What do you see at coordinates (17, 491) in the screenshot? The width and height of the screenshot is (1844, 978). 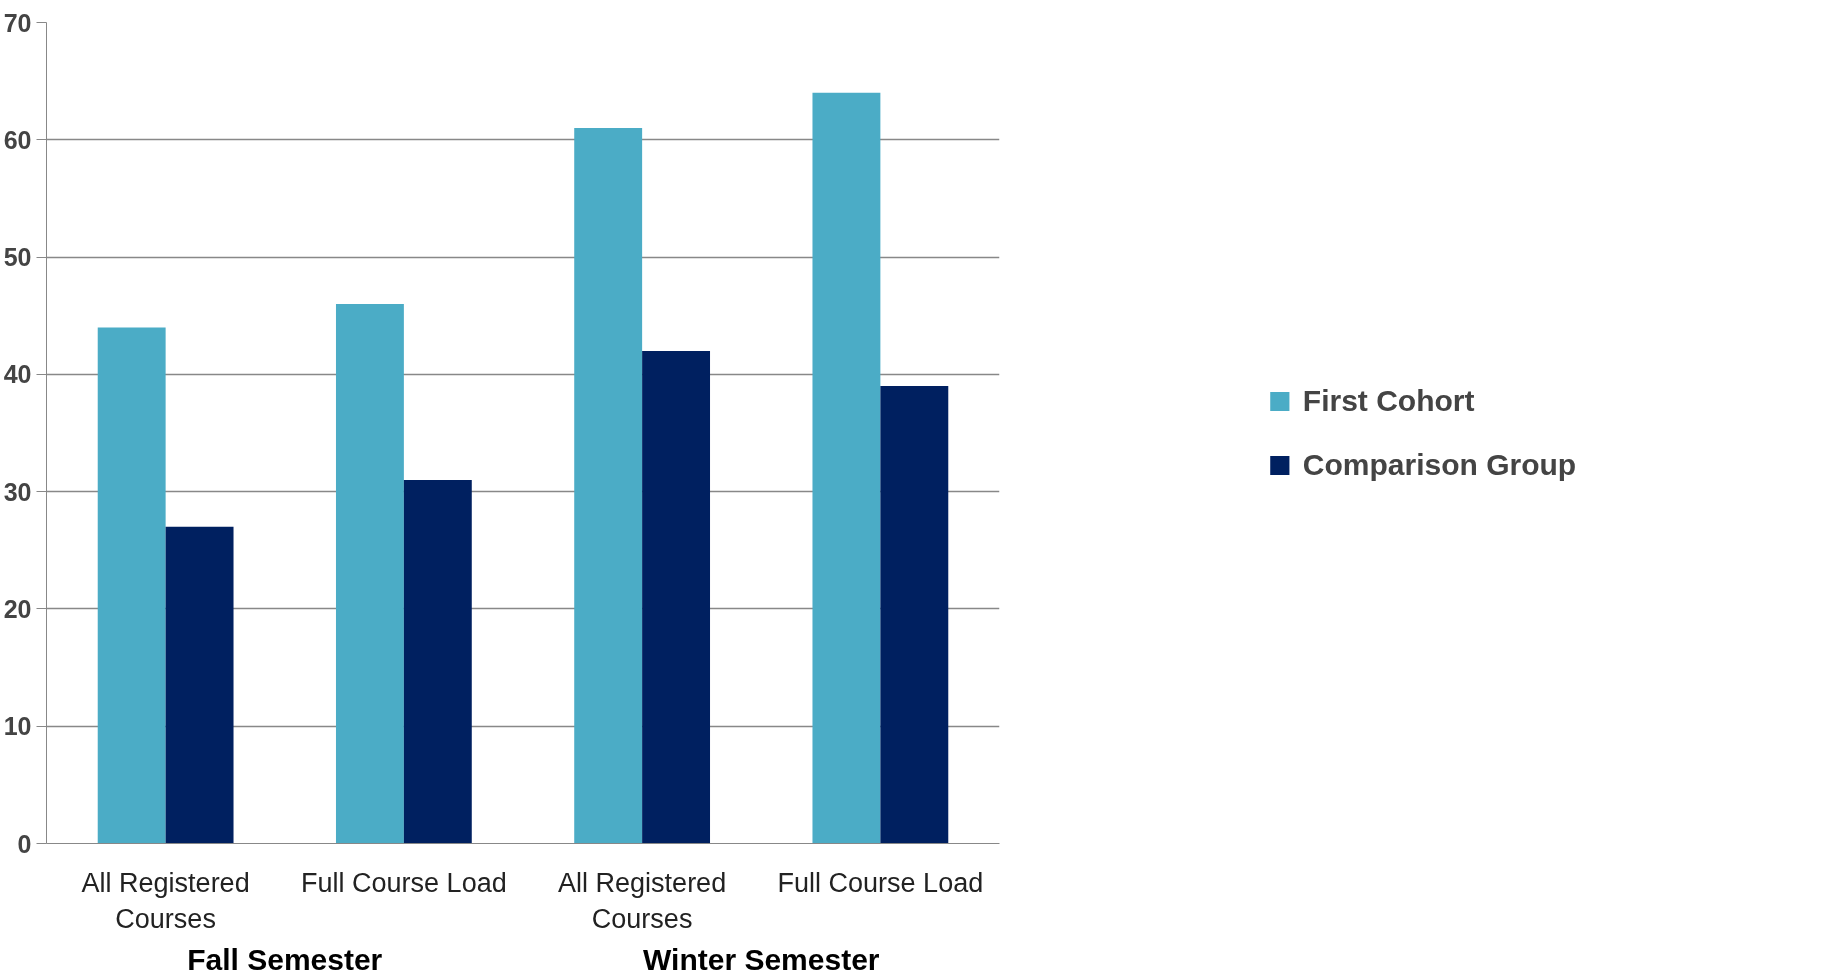 I see `y-tick-label: 30` at bounding box center [17, 491].